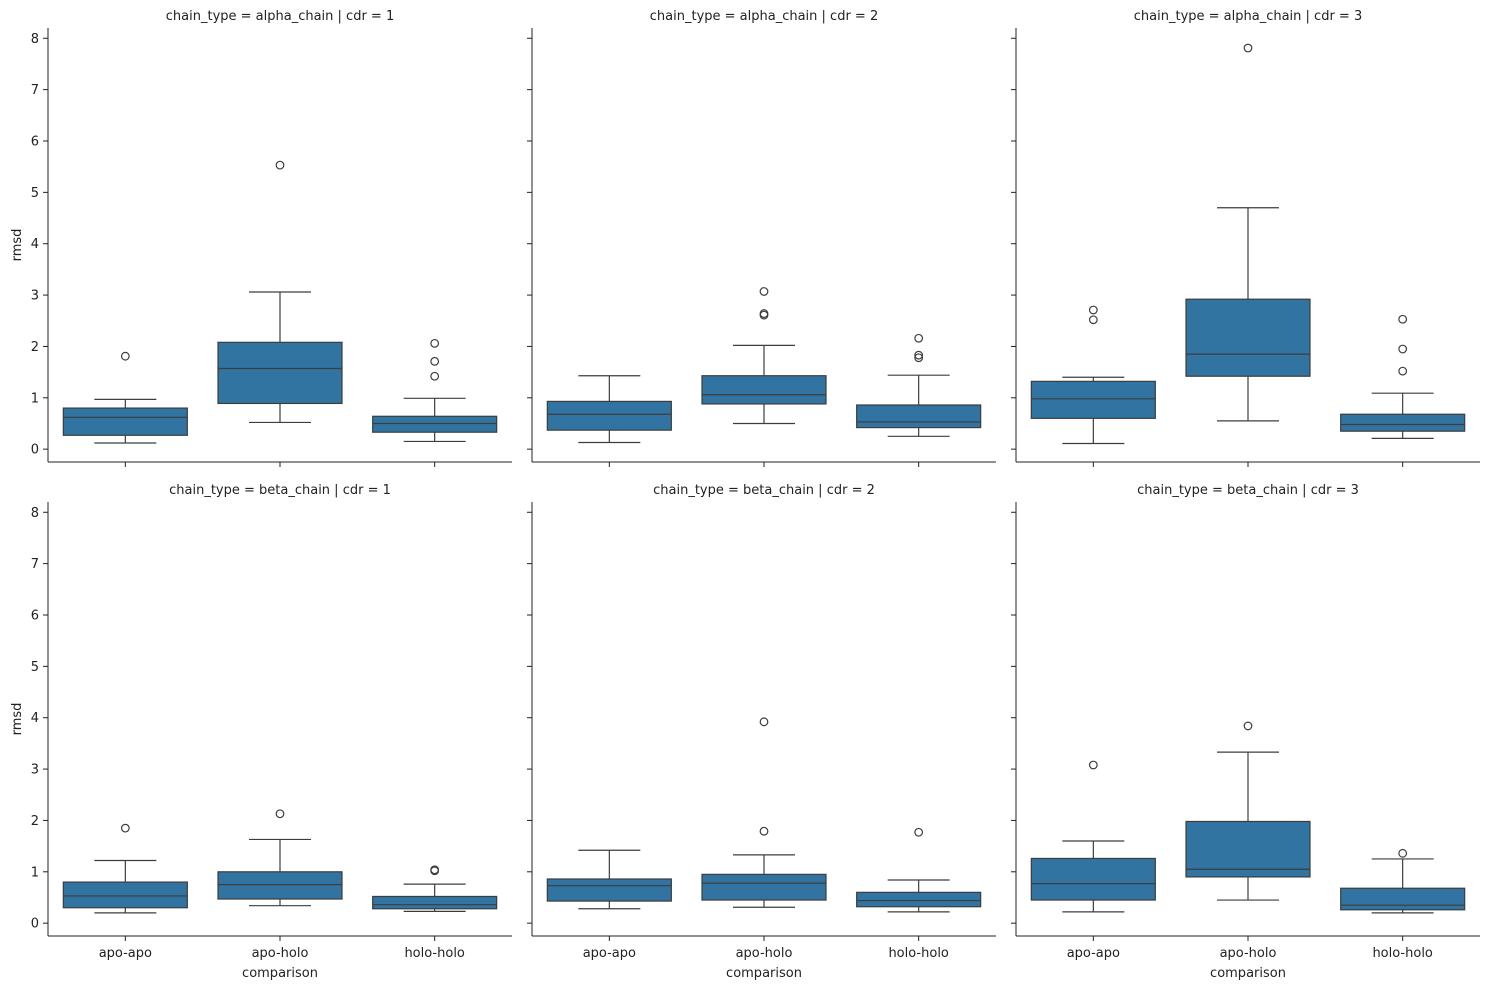  I want to click on panel-title: chain_type = alpha_chain | cdr = 3, so click(1248, 16).